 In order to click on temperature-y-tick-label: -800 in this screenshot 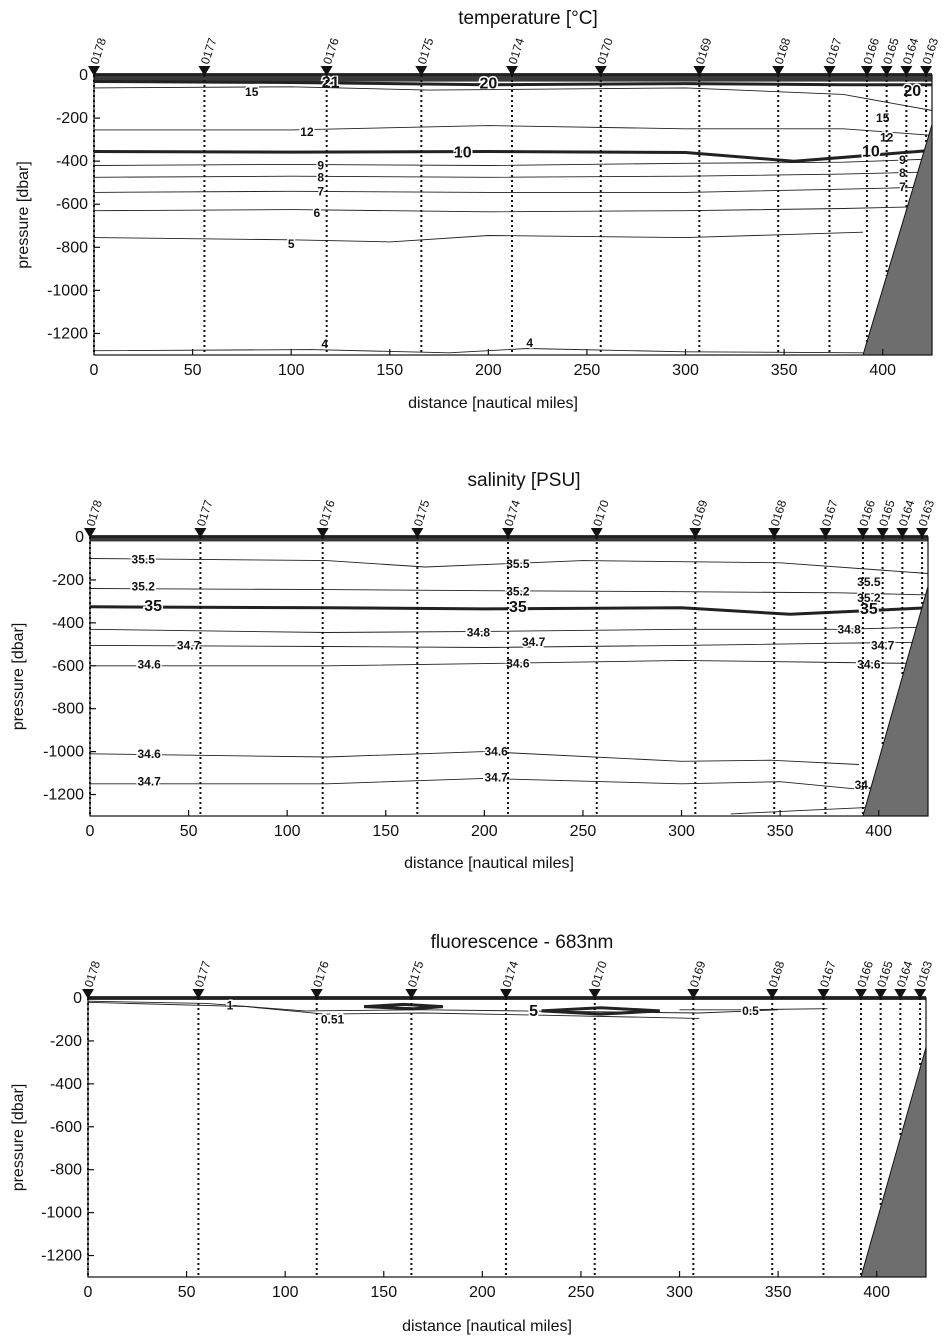, I will do `click(72, 247)`.